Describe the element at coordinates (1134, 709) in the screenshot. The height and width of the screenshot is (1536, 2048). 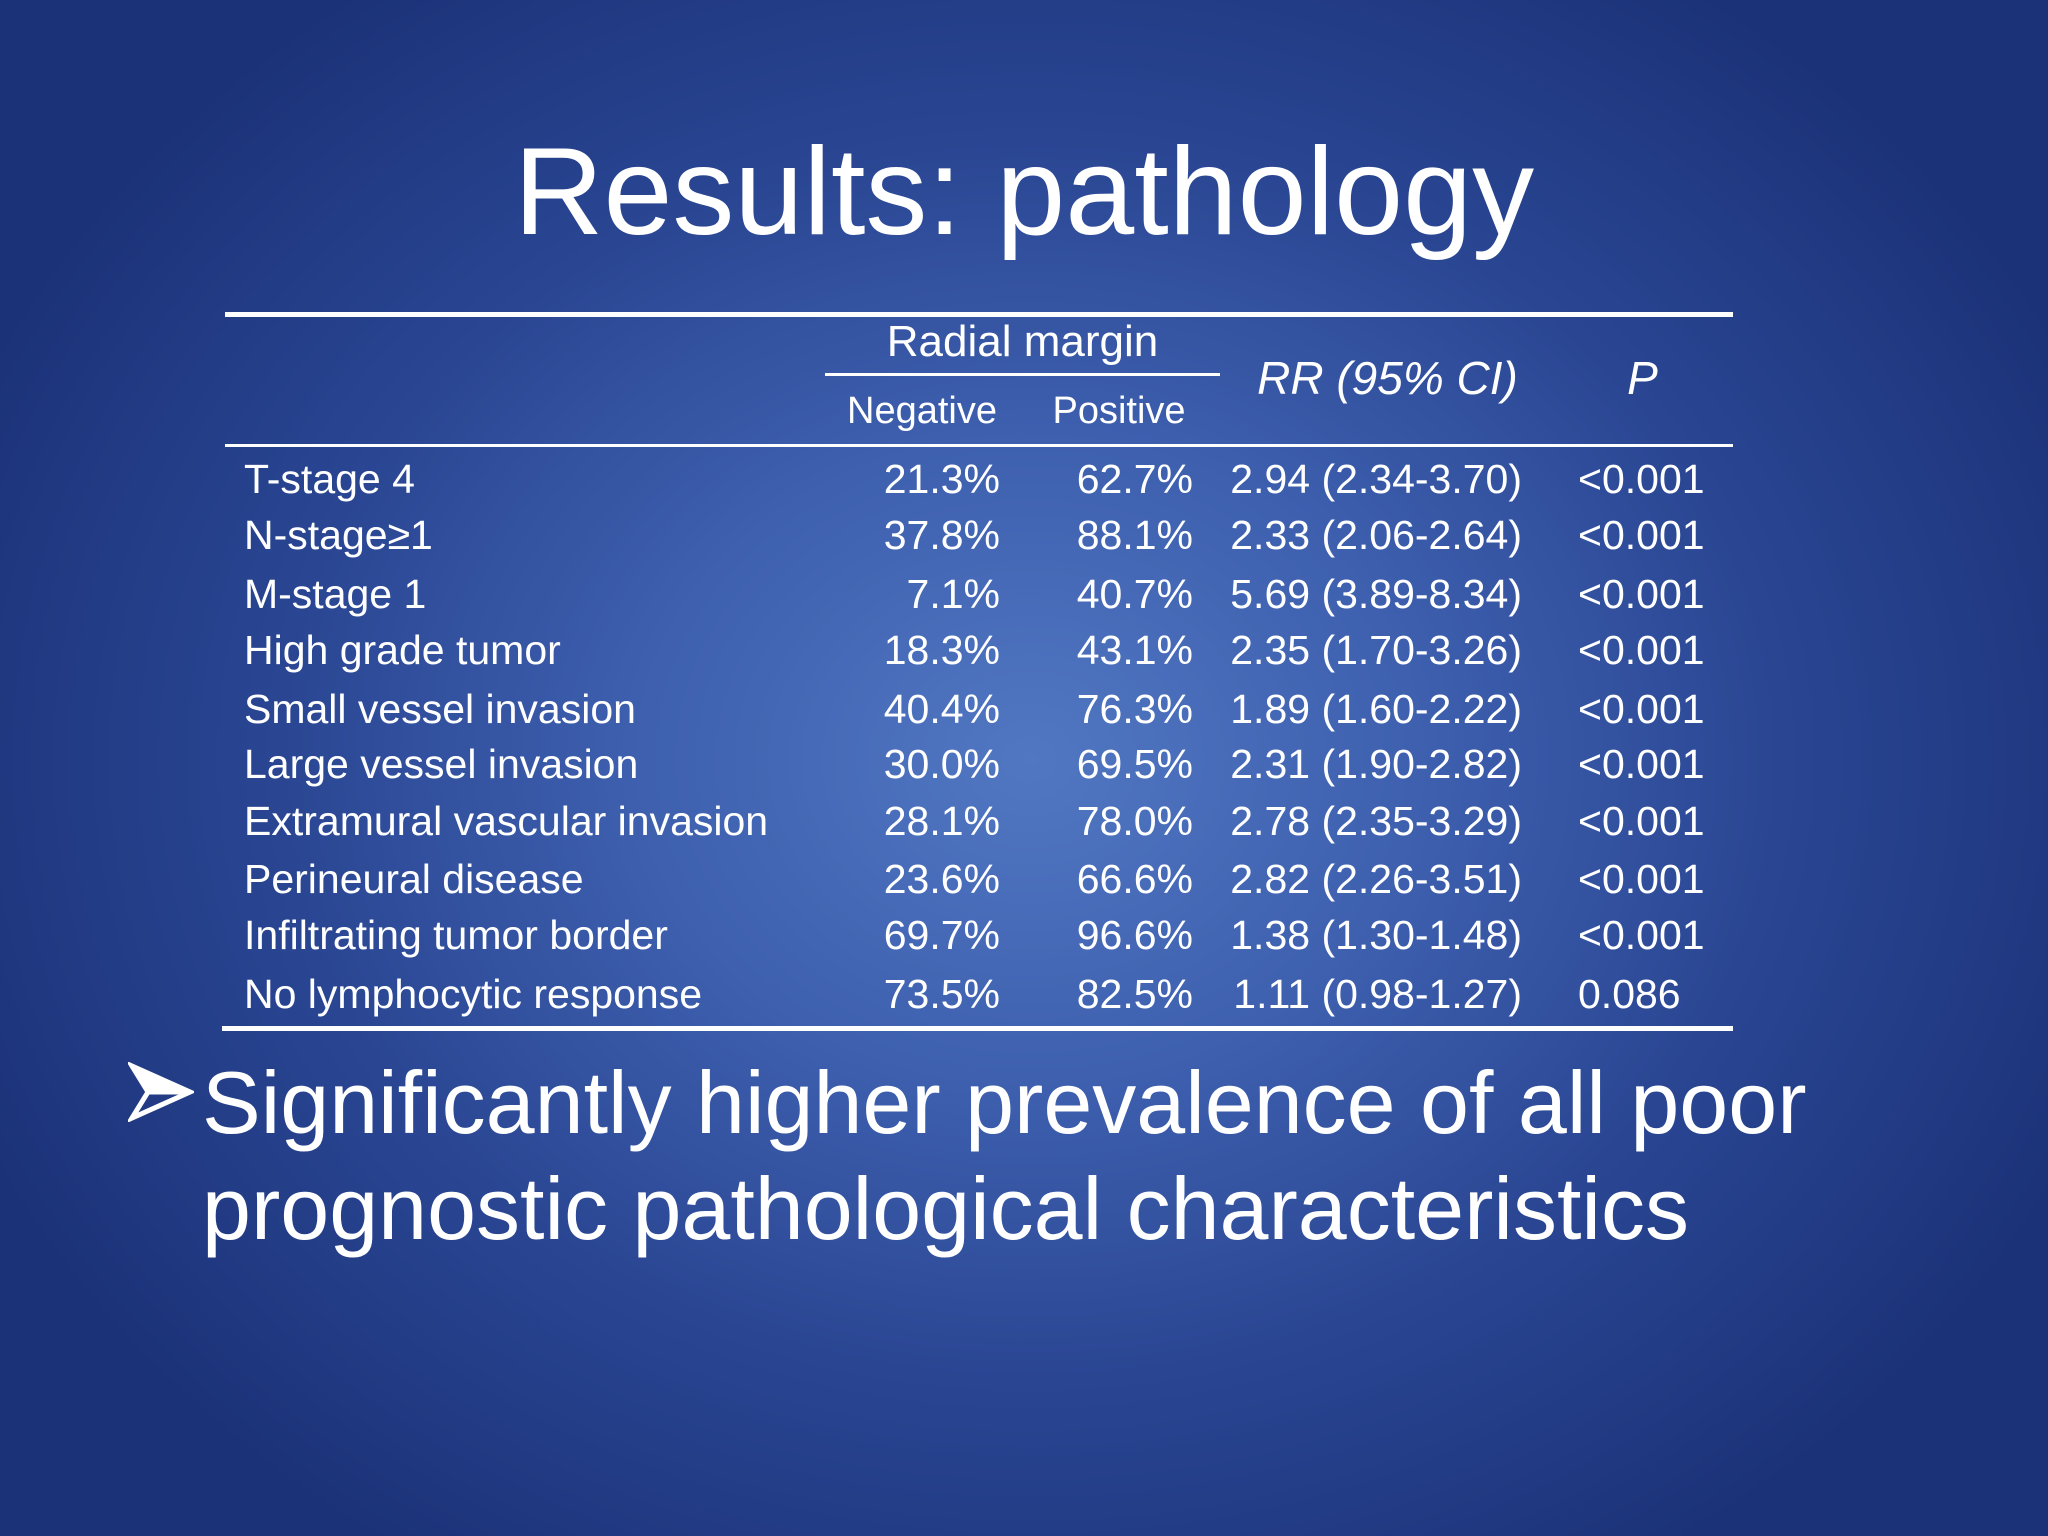
I see `positive-cell: 76.3%` at that location.